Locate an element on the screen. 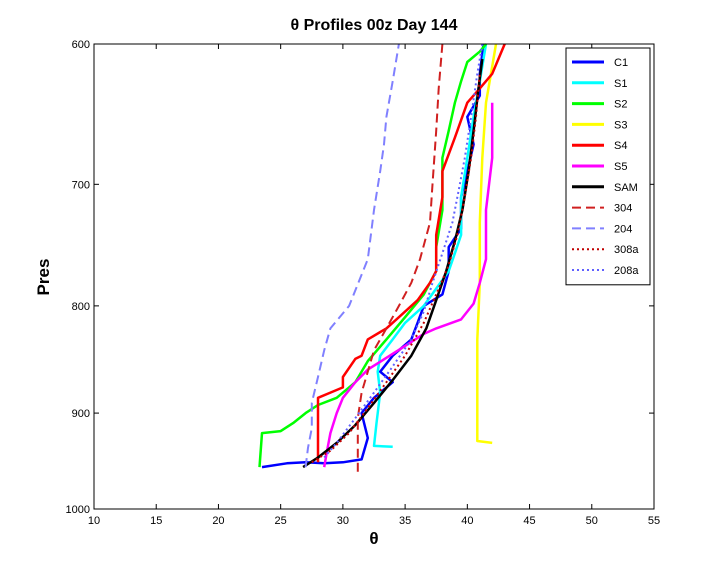 The width and height of the screenshot is (721, 570). x-tick-label: 15 is located at coordinates (156, 521).